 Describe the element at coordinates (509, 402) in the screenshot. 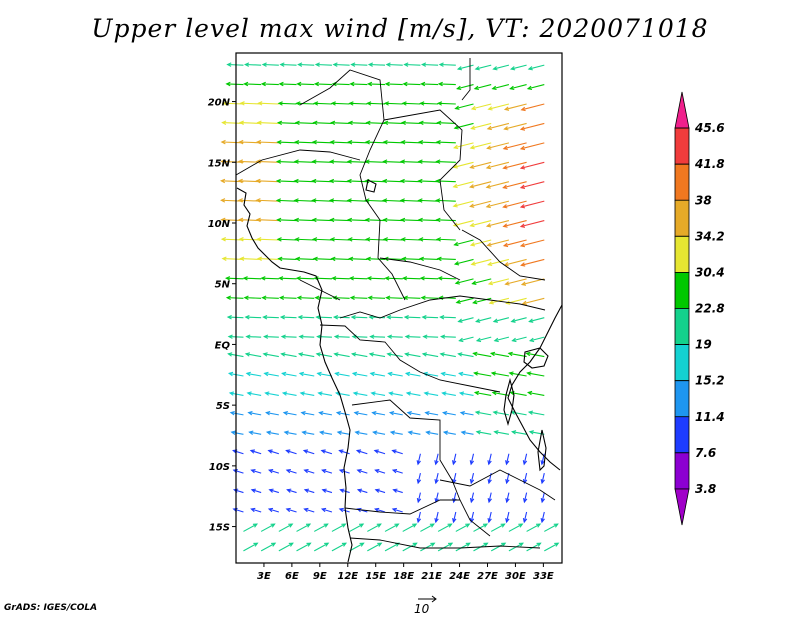

I see `lake-tanganyika` at that location.